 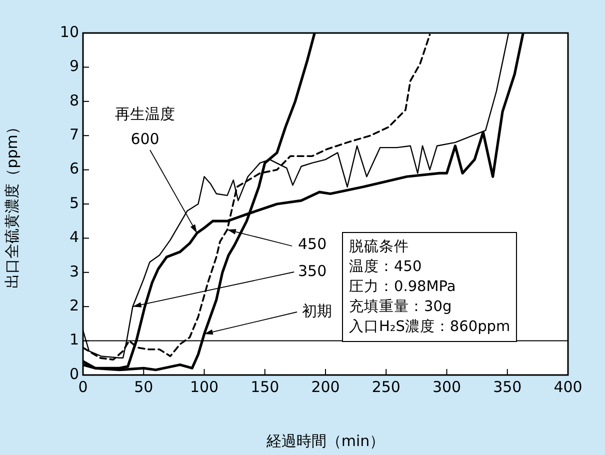 What do you see at coordinates (144, 387) in the screenshot?
I see `x-tick-label: 50` at bounding box center [144, 387].